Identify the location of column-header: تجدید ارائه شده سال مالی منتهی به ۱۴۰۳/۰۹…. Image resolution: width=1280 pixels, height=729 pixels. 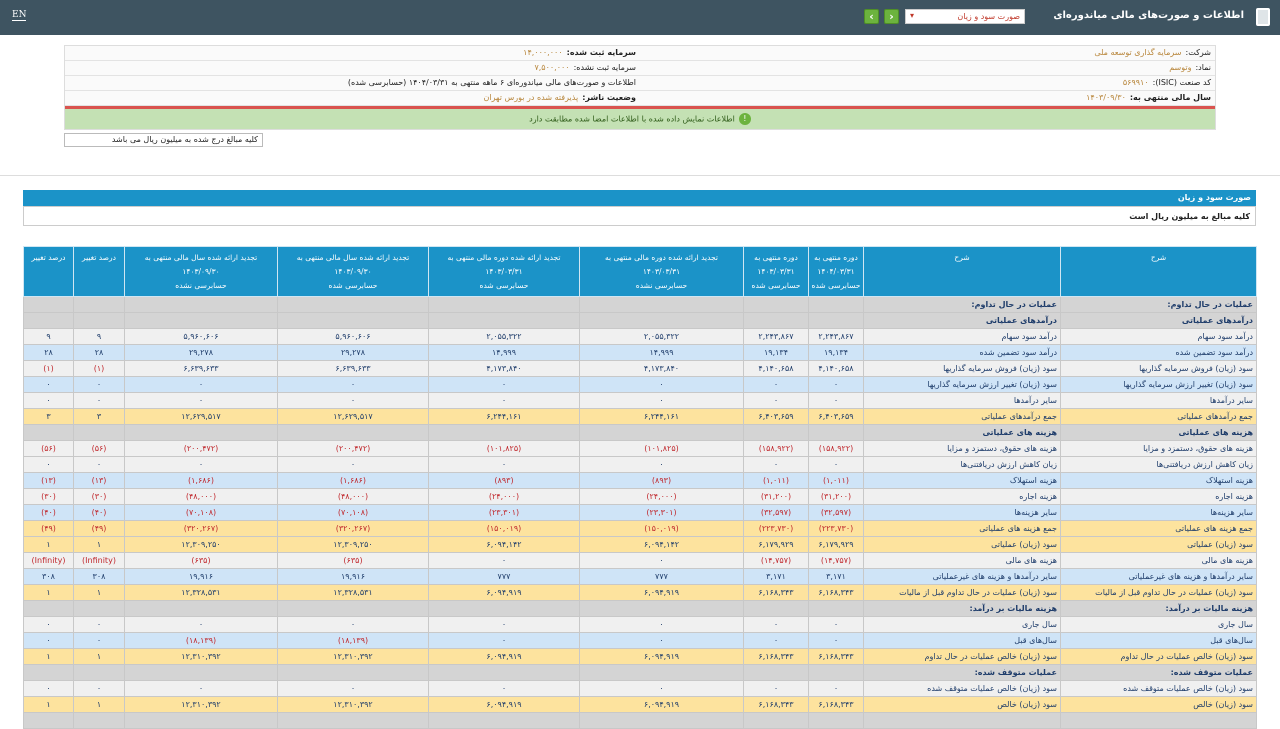
(201, 271).